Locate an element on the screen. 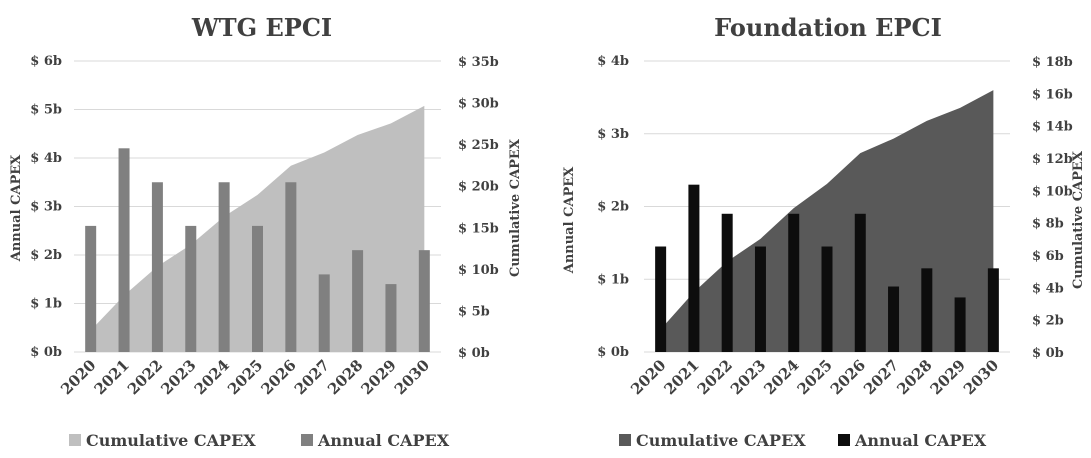  y-left-tick-label: $ 6b is located at coordinates (46, 61).